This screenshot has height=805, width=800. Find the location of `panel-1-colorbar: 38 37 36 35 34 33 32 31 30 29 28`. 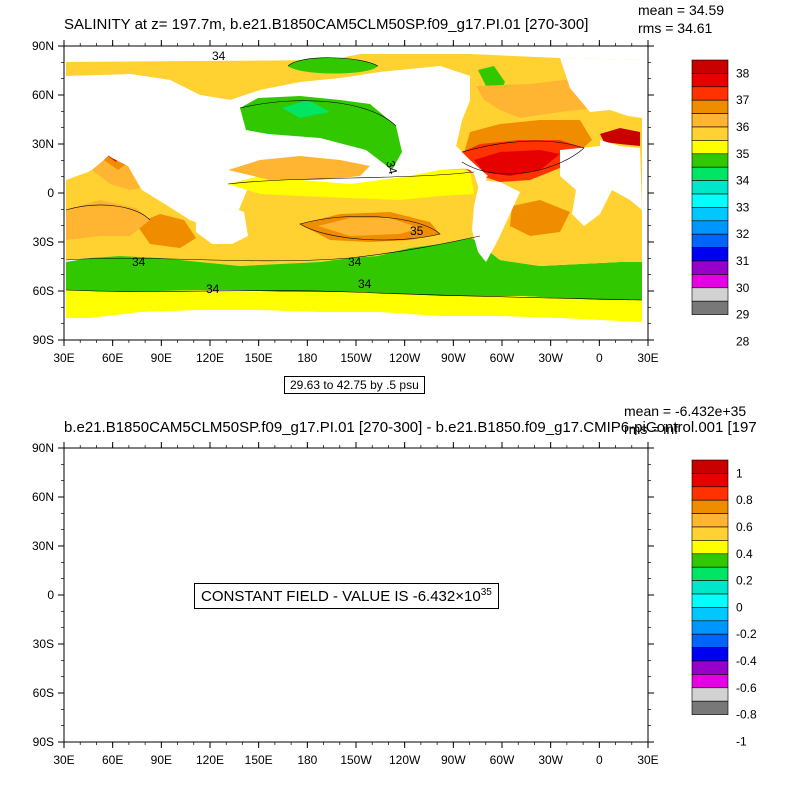

panel-1-colorbar: 38 37 36 35 34 33 32 31 30 29 28 is located at coordinates (720, 203).